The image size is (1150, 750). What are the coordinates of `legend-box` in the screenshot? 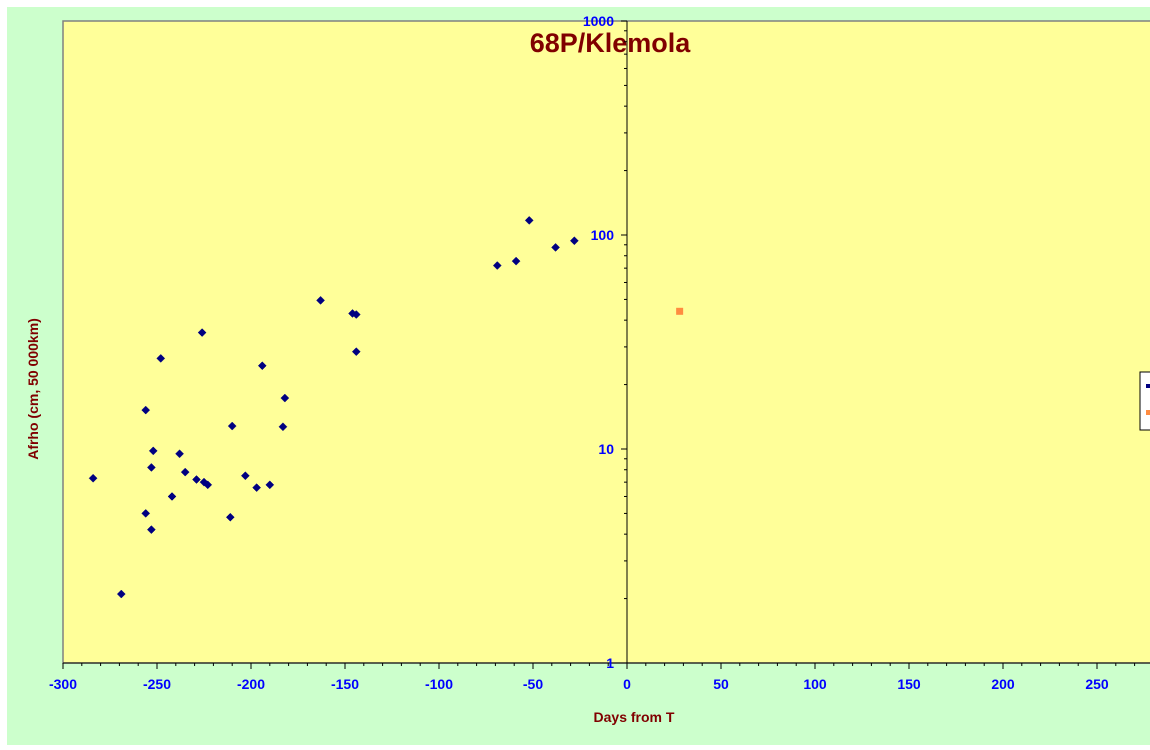 It's located at (1144, 401).